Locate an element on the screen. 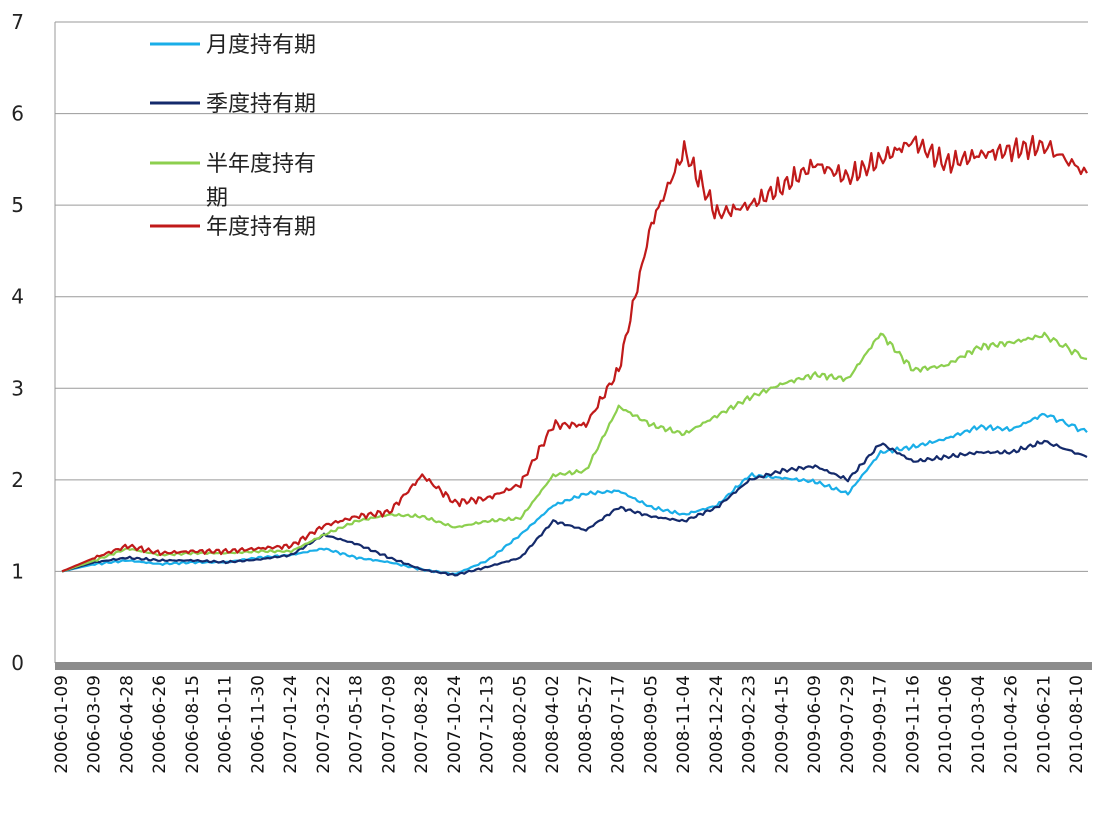  legend-label: 期 is located at coordinates (217, 198).